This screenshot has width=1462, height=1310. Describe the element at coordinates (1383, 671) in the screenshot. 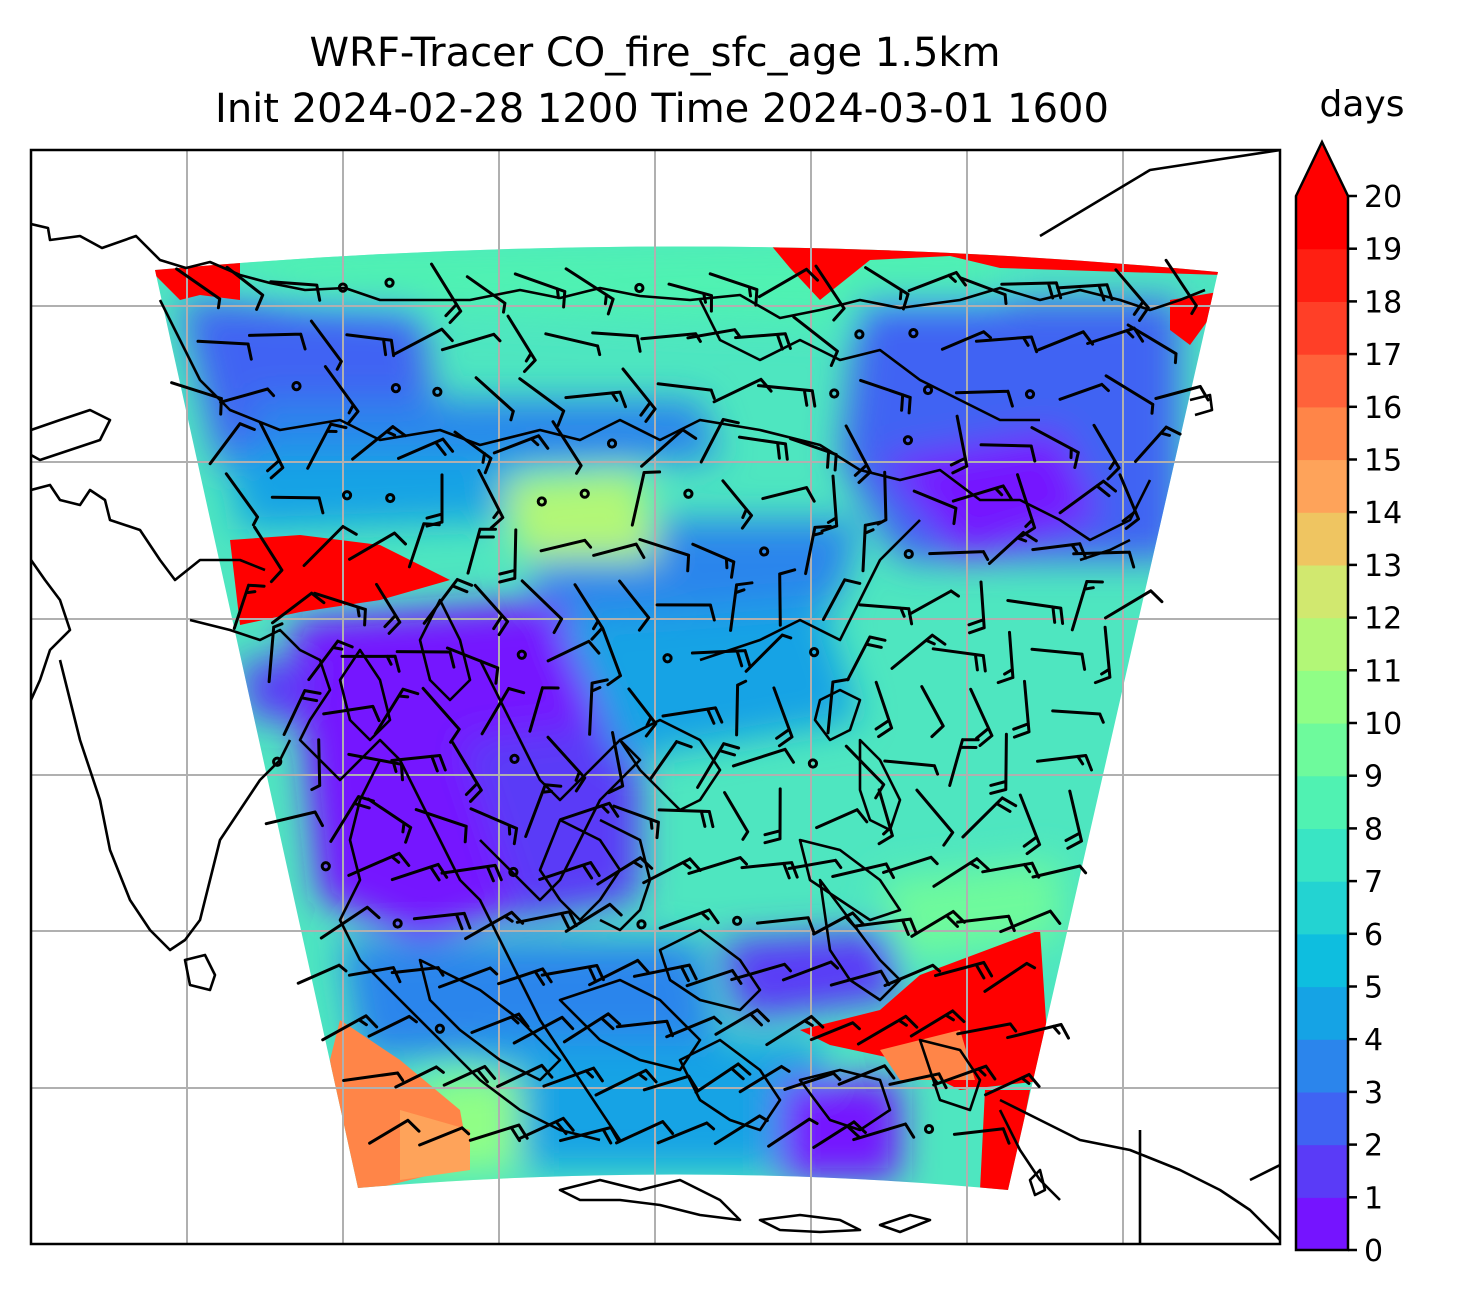

I see `colorbar-tick-label: 11` at that location.